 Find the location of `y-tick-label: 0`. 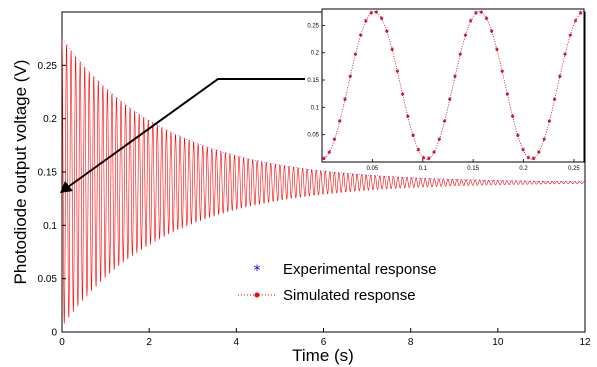

y-tick-label: 0 is located at coordinates (54, 333).